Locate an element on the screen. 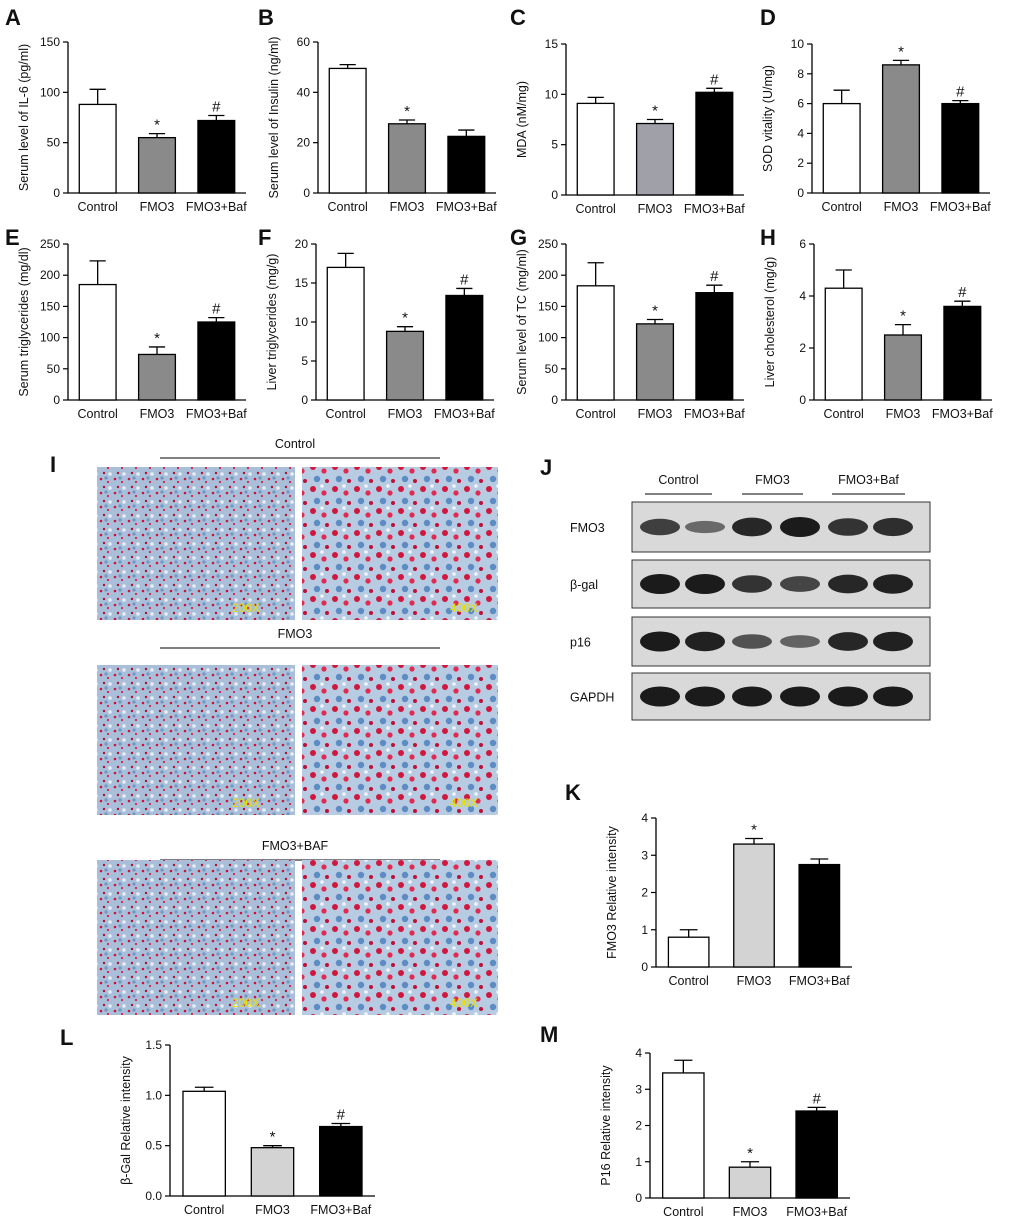 The image size is (1020, 1224). y-tick-label: 150 is located at coordinates (548, 306).